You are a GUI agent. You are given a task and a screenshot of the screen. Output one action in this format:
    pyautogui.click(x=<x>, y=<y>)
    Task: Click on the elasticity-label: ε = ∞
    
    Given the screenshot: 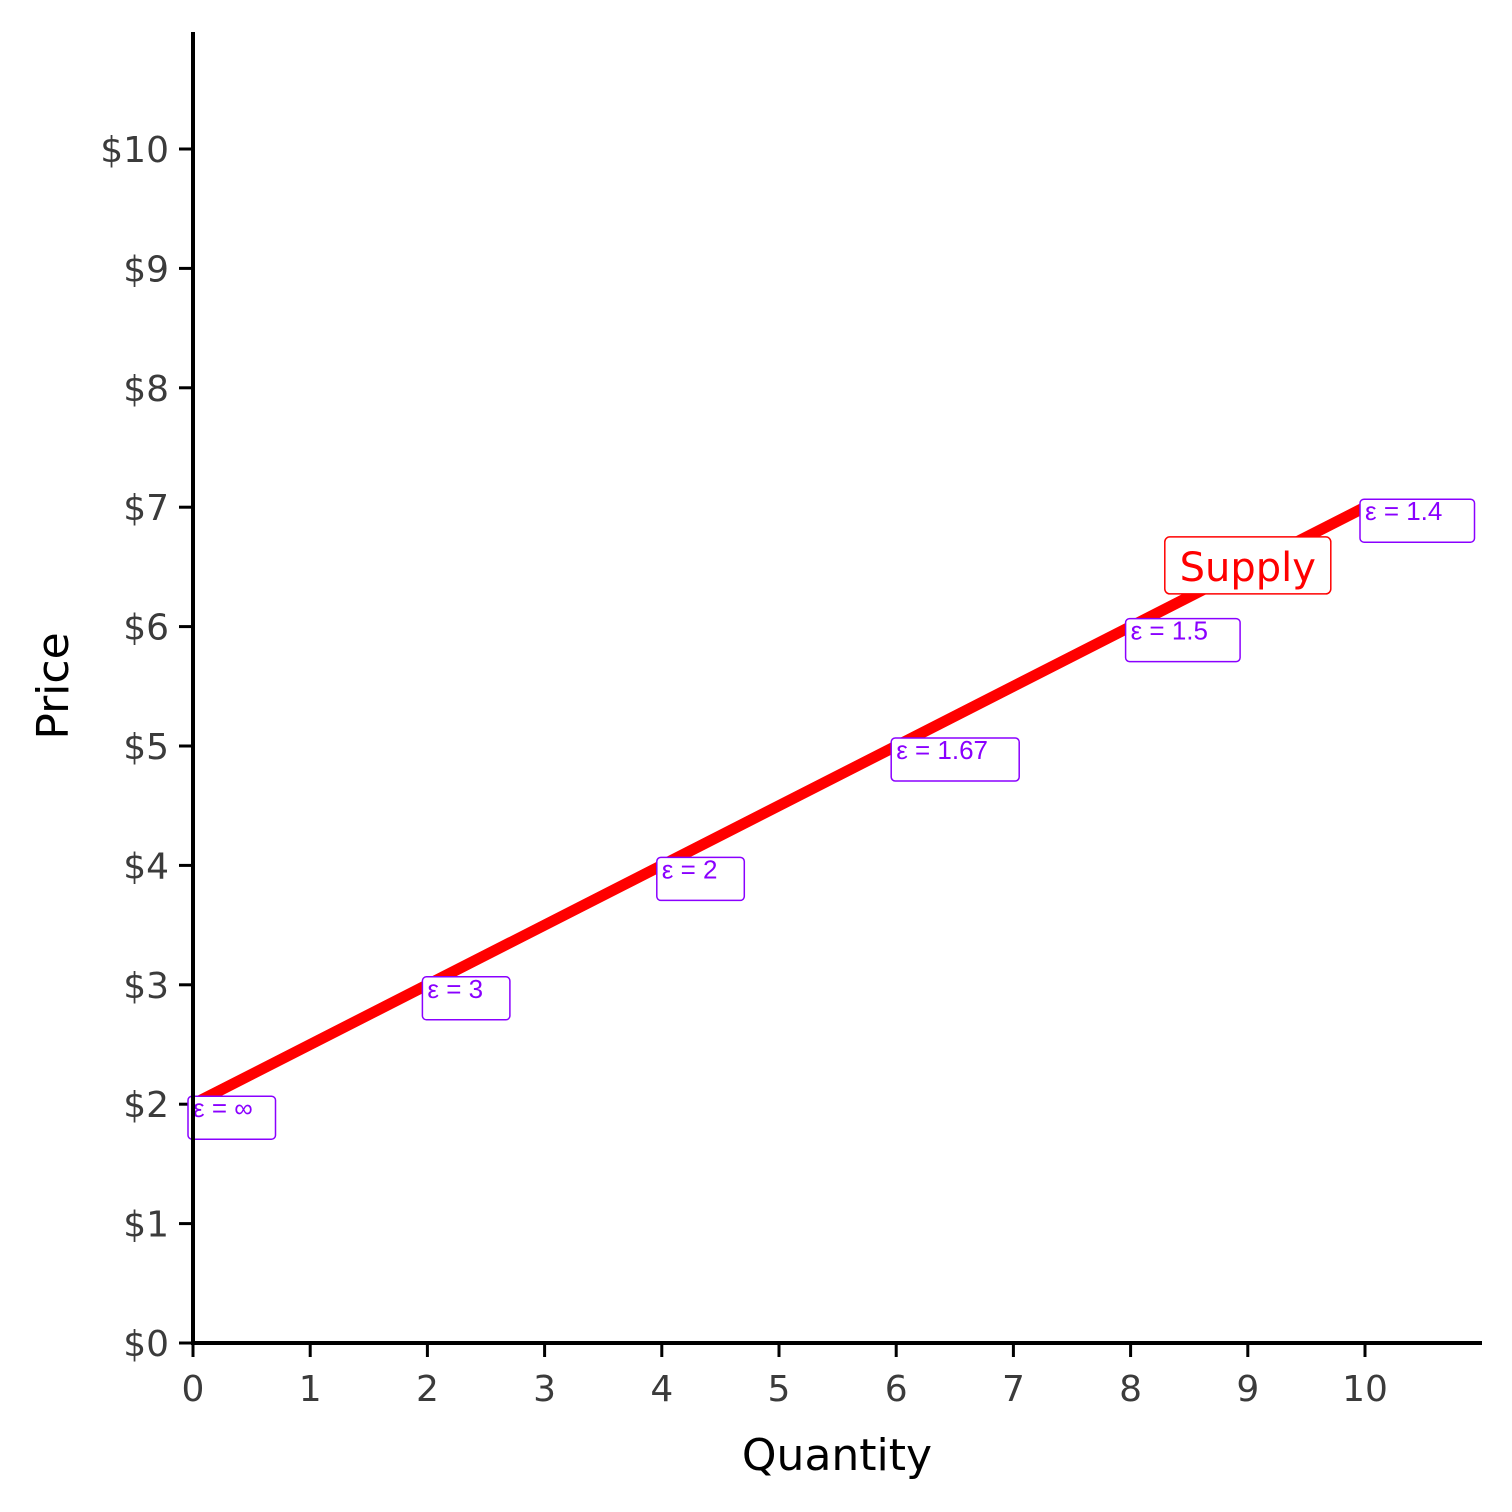 What is the action you would take?
    pyautogui.click(x=232, y=1116)
    